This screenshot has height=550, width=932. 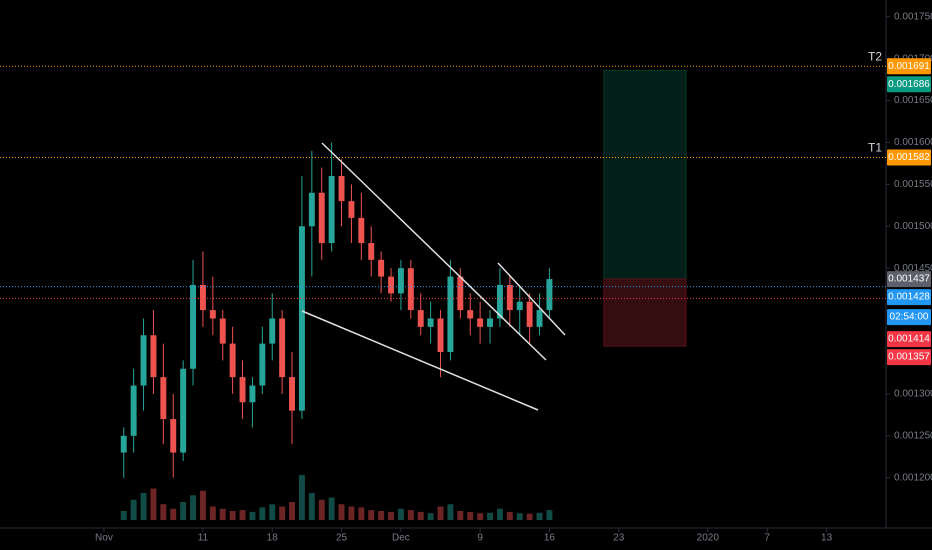 What do you see at coordinates (273, 538) in the screenshot?
I see `x-tick-label: 18` at bounding box center [273, 538].